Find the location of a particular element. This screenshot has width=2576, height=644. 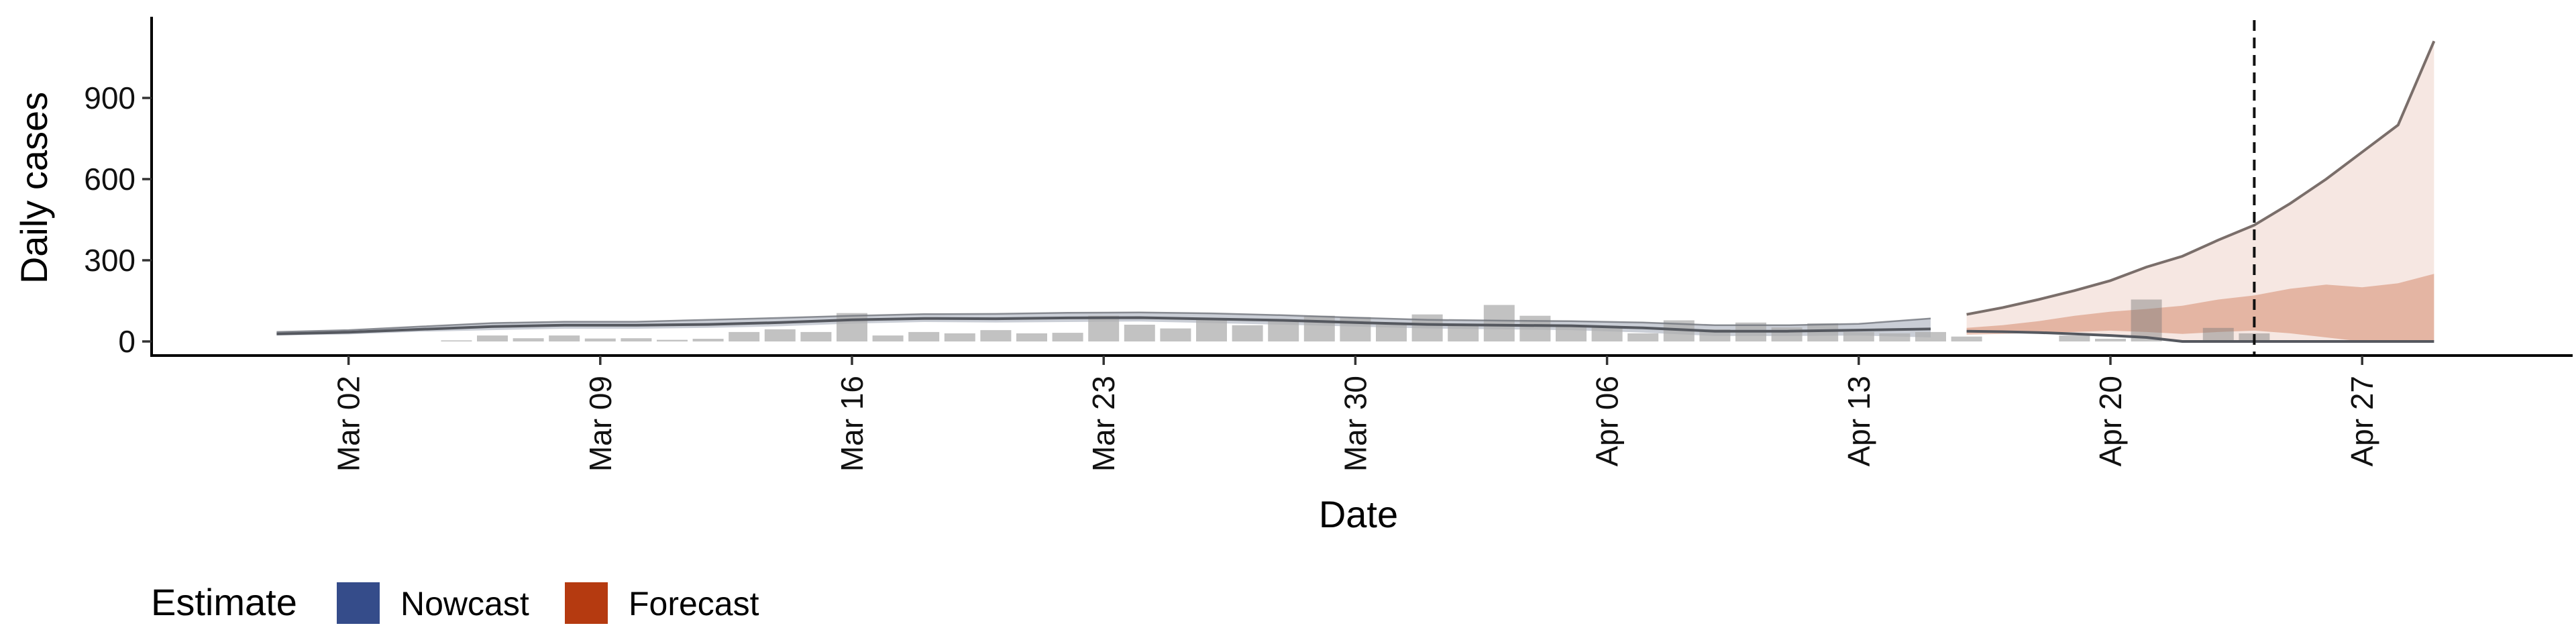

nowcast-median-line is located at coordinates (1103, 325).